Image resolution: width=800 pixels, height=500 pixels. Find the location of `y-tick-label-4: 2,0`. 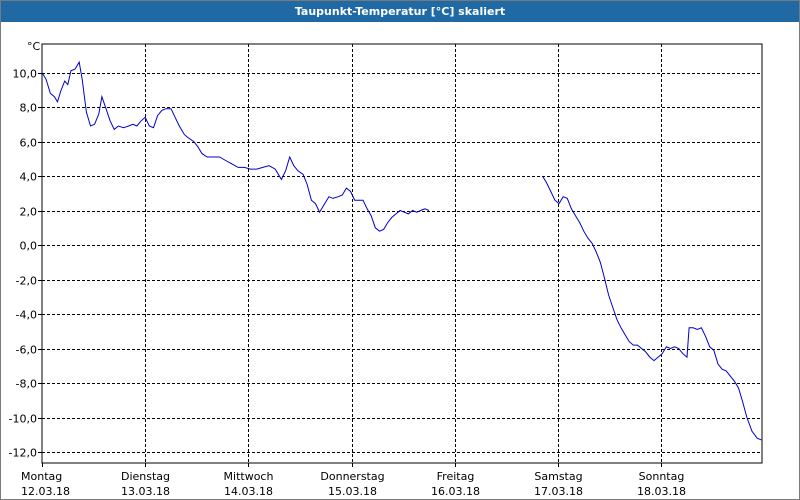

y-tick-label-4: 2,0 is located at coordinates (29, 212).